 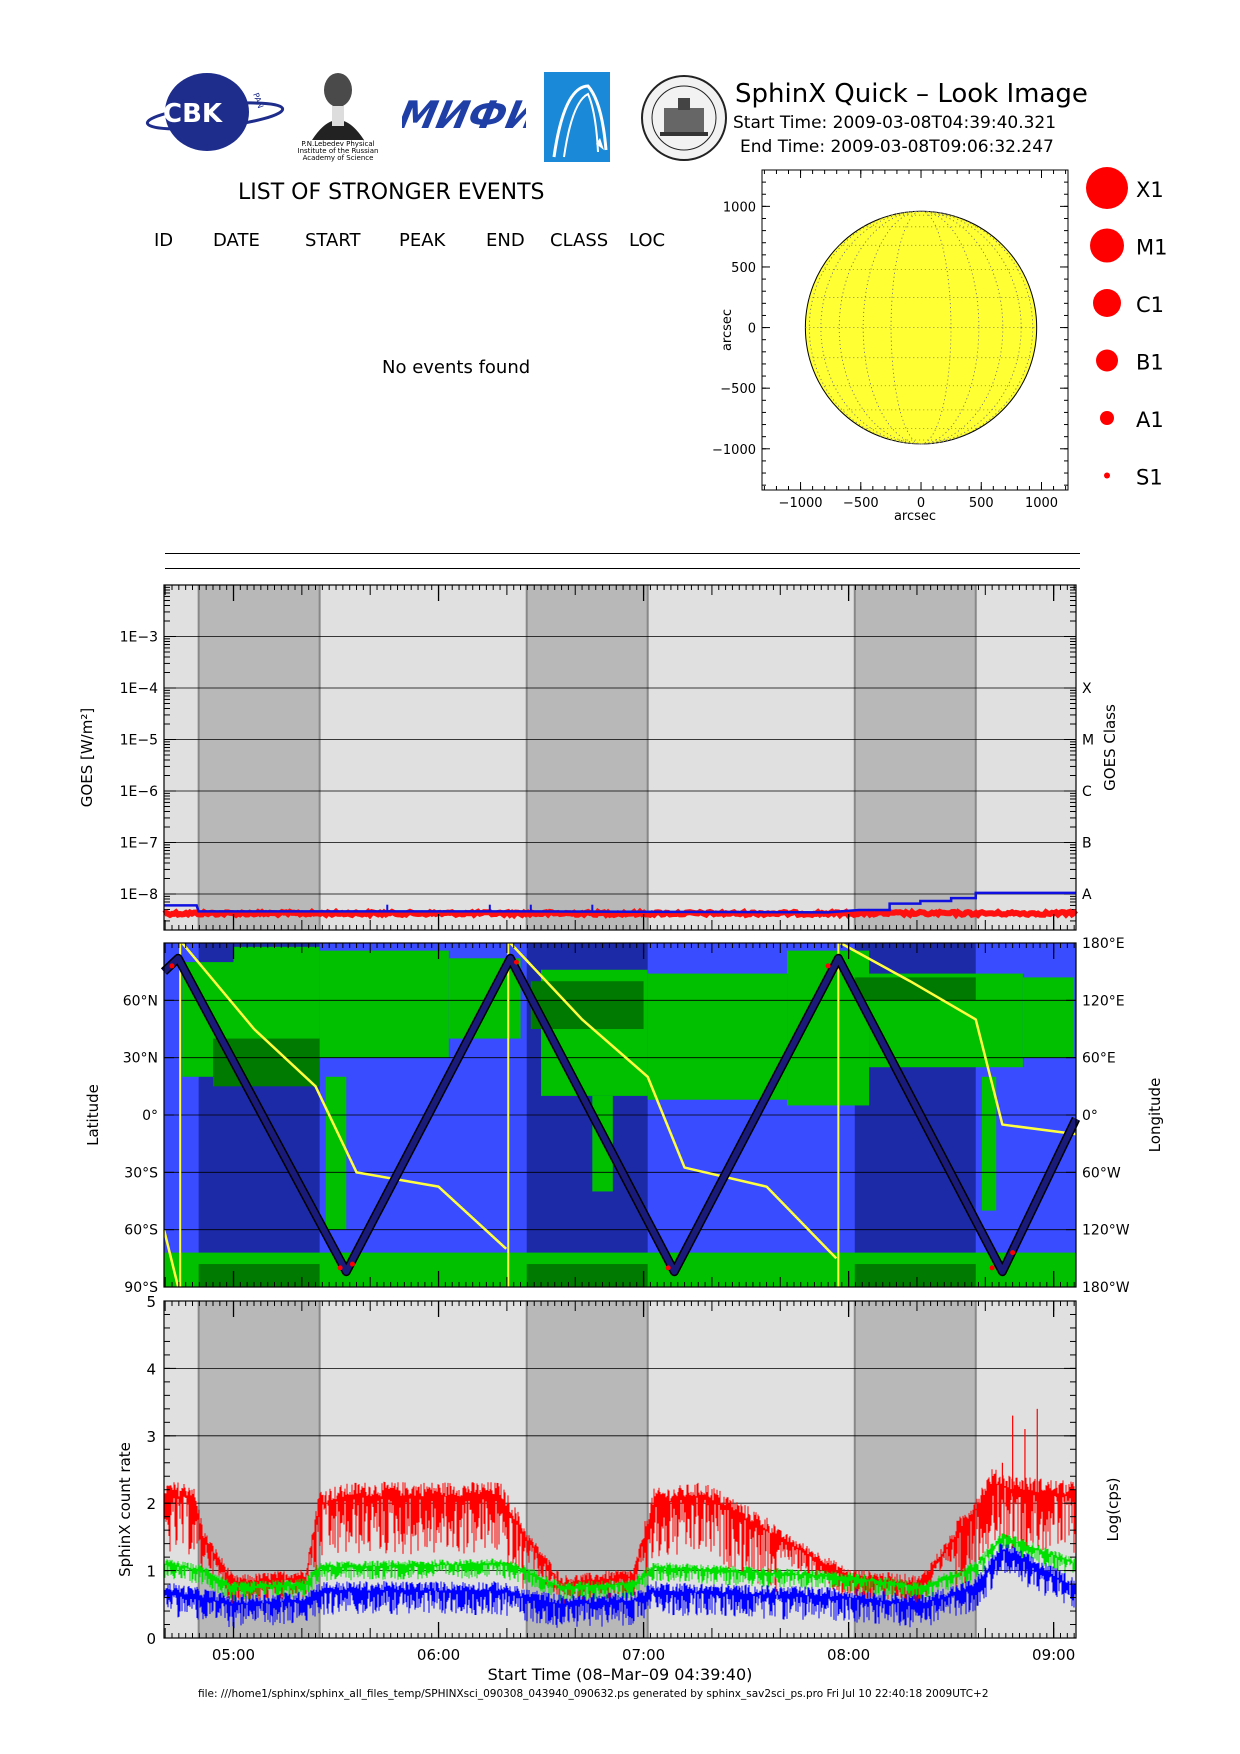 What do you see at coordinates (164, 240) in the screenshot?
I see `events-col-id: ID` at bounding box center [164, 240].